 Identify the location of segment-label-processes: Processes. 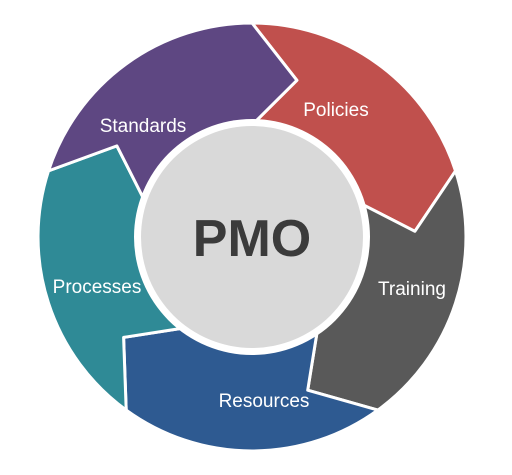
(97, 287).